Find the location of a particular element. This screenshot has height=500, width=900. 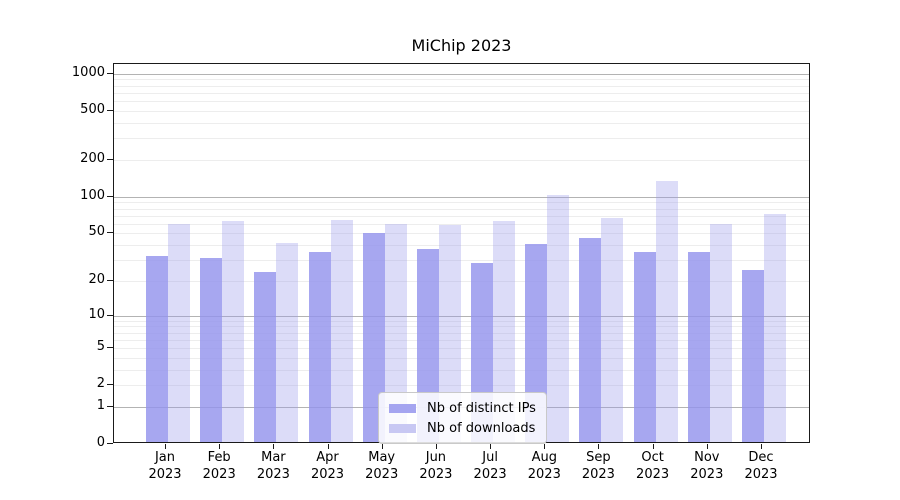

y-tick-label: 100 is located at coordinates (92, 195).